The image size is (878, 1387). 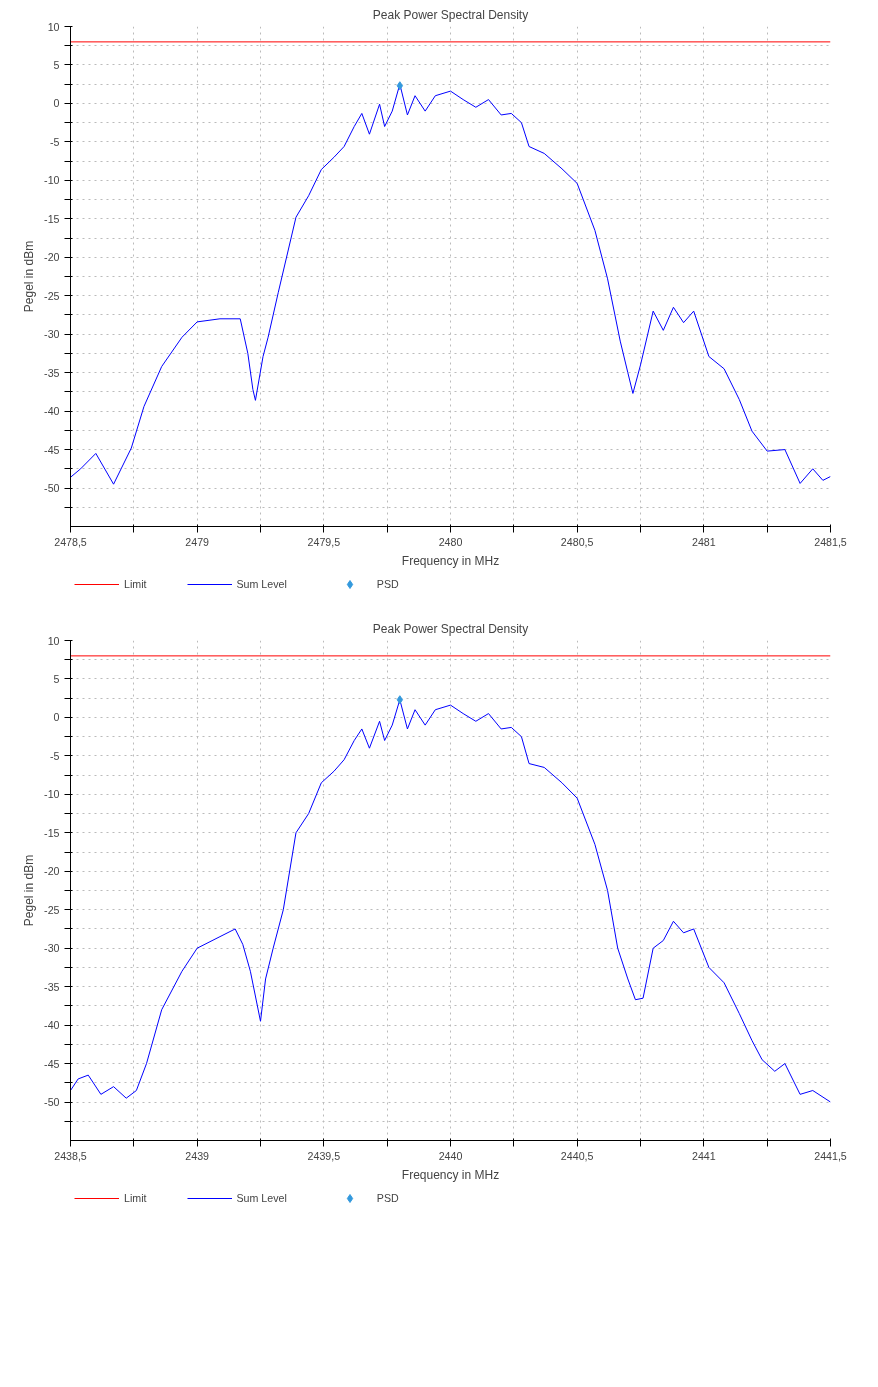 I want to click on x-tick-label: 2481, so click(x=703, y=541).